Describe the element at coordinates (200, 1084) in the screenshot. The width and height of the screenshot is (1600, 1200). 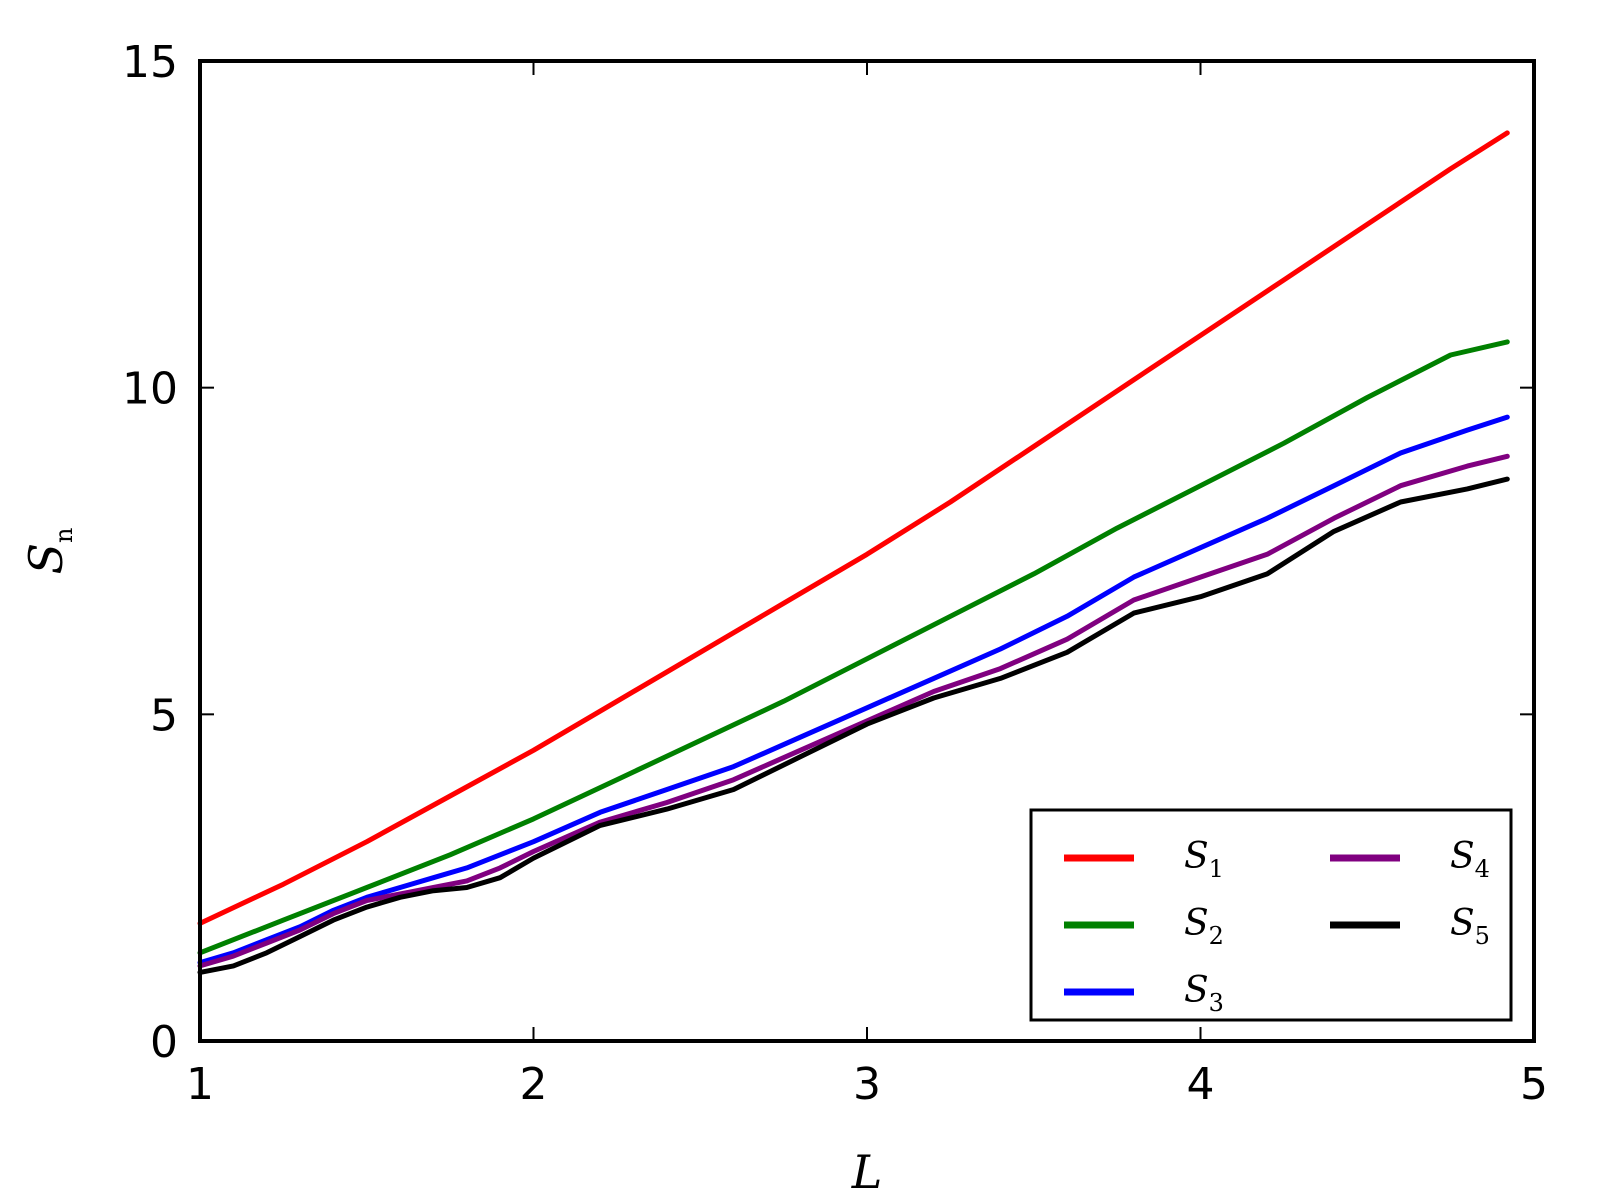
I see `x-tick-label: 1` at that location.